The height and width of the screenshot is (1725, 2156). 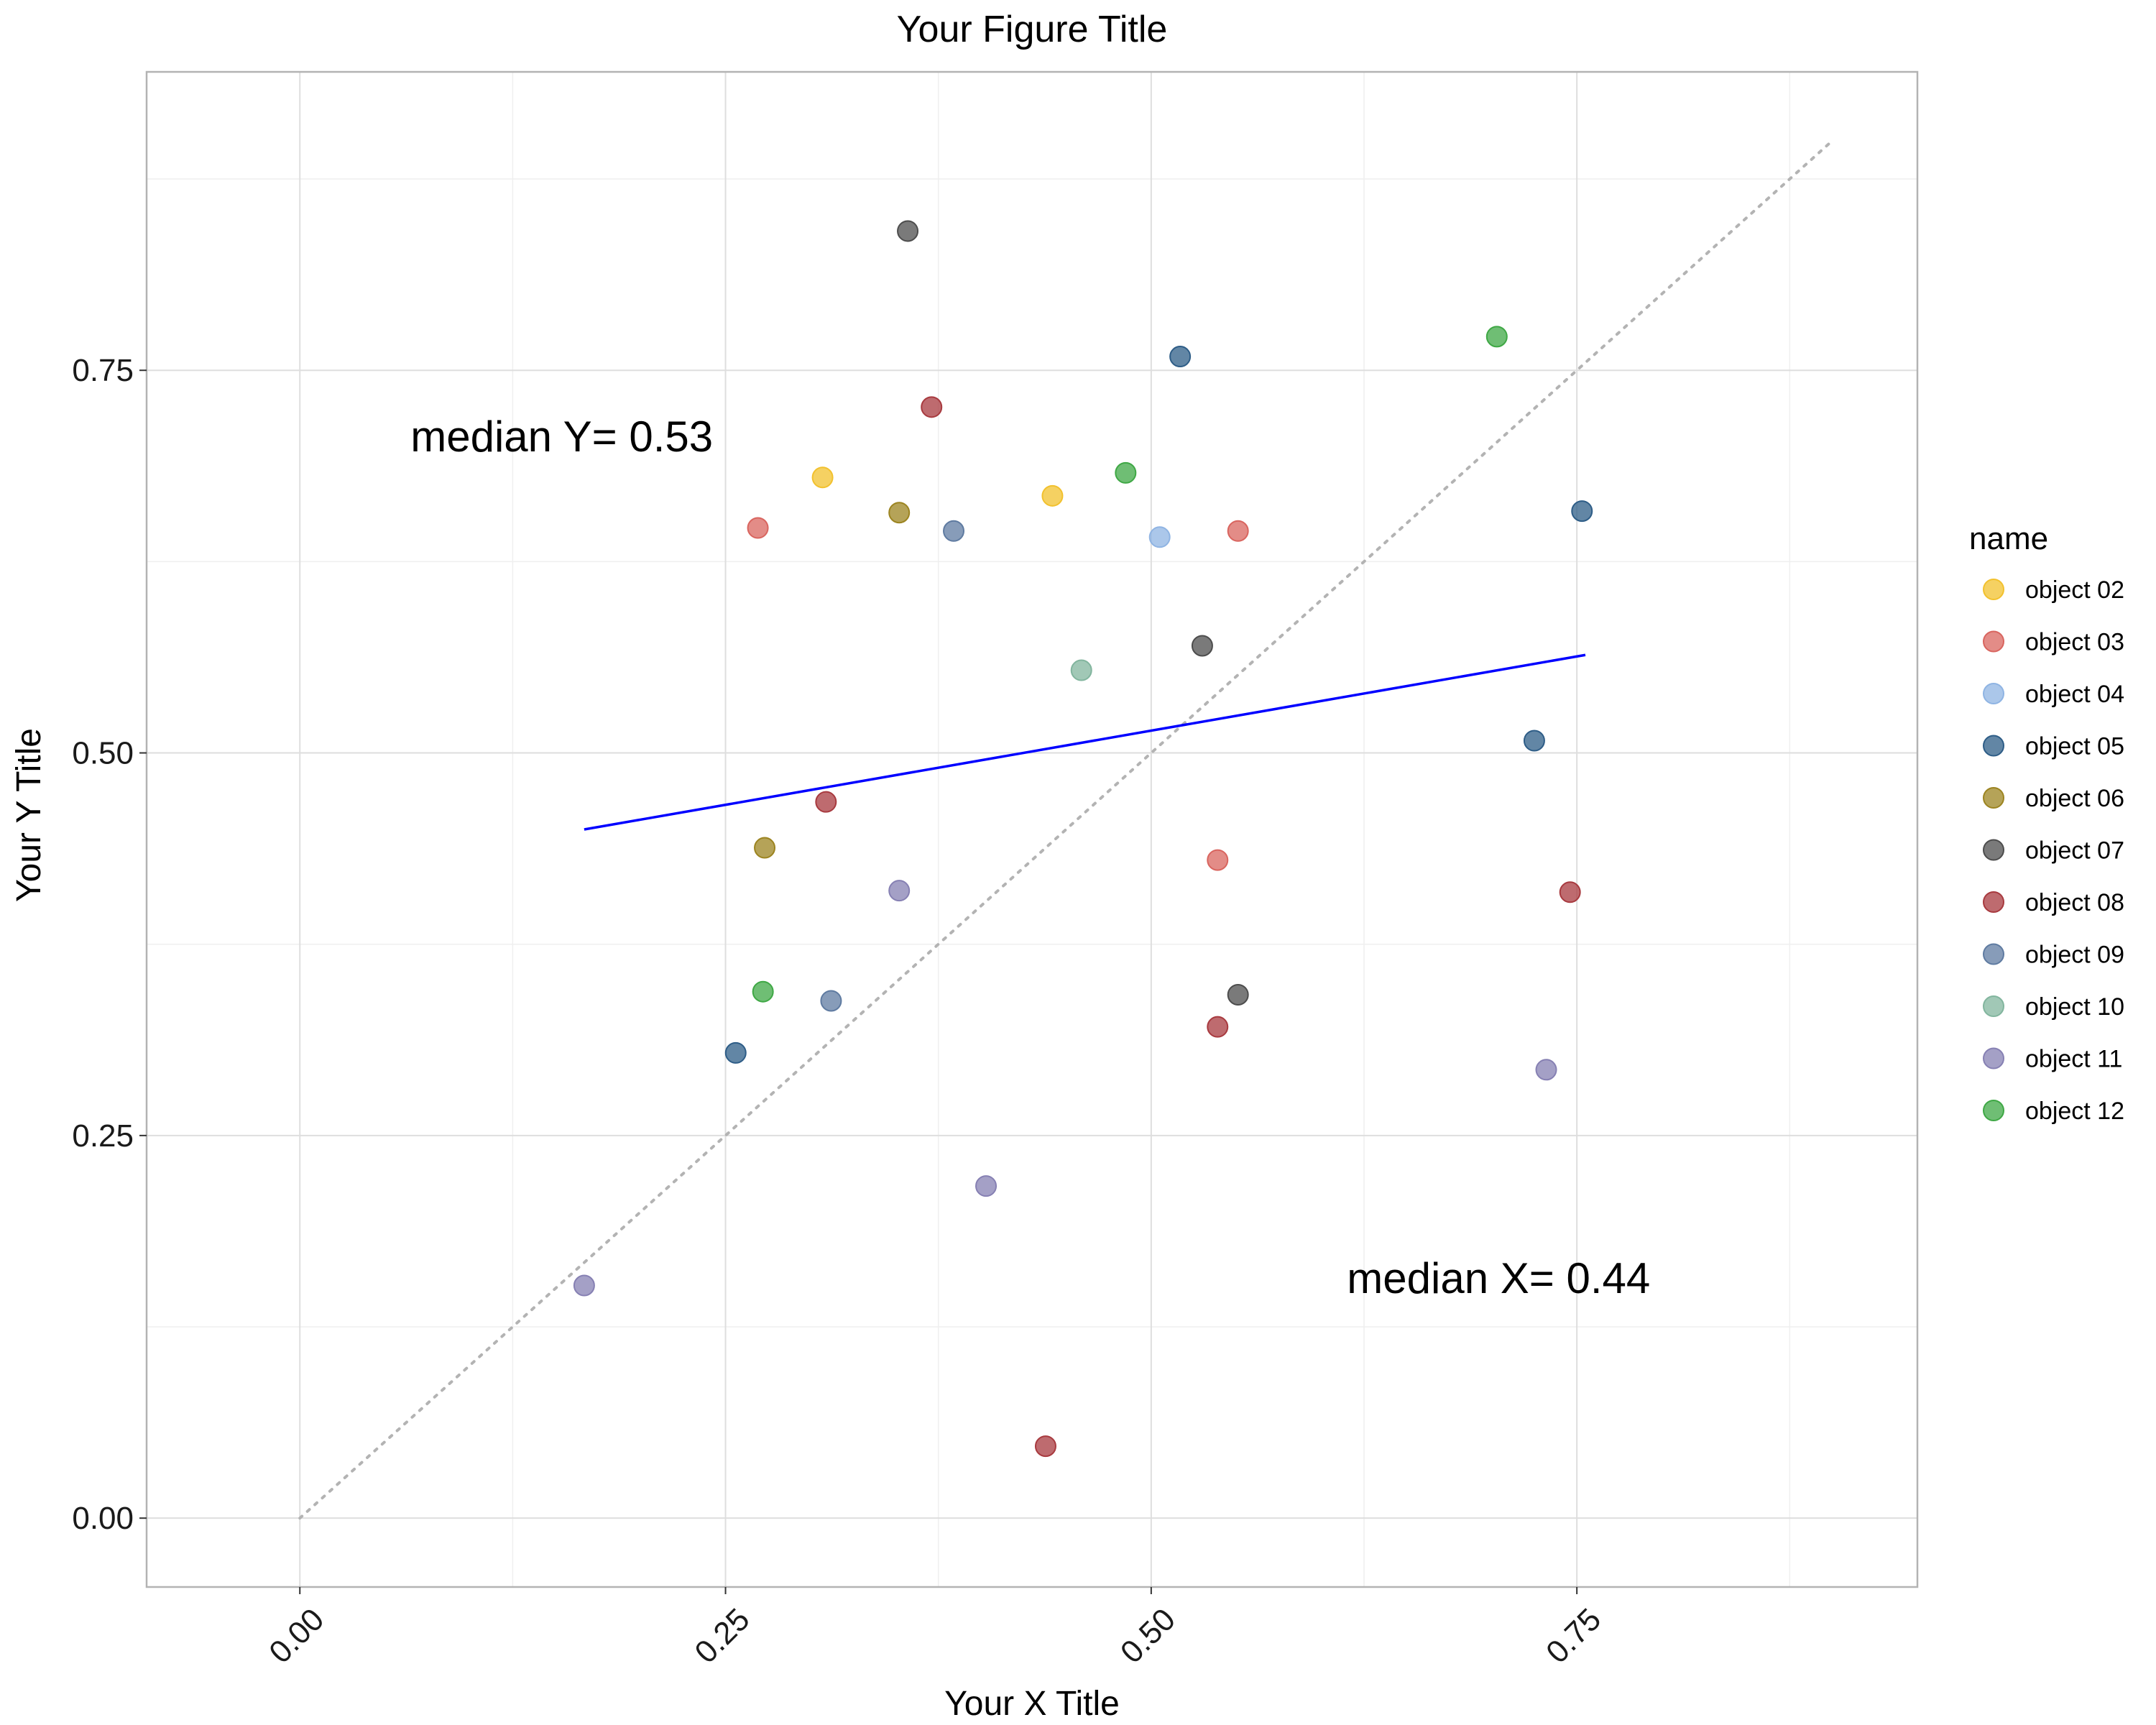 I want to click on legend-label: object 04, so click(x=2074, y=694).